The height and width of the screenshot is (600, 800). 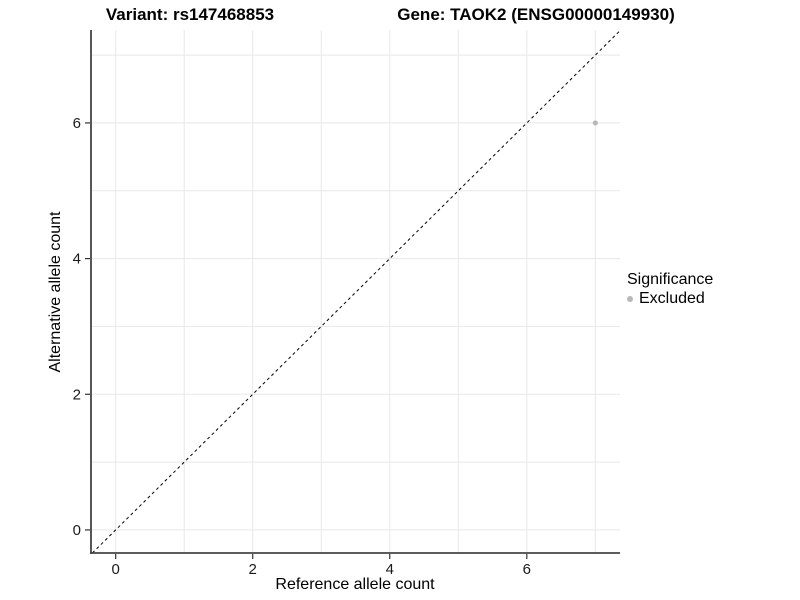 What do you see at coordinates (527, 569) in the screenshot?
I see `x-tick-label: 6` at bounding box center [527, 569].